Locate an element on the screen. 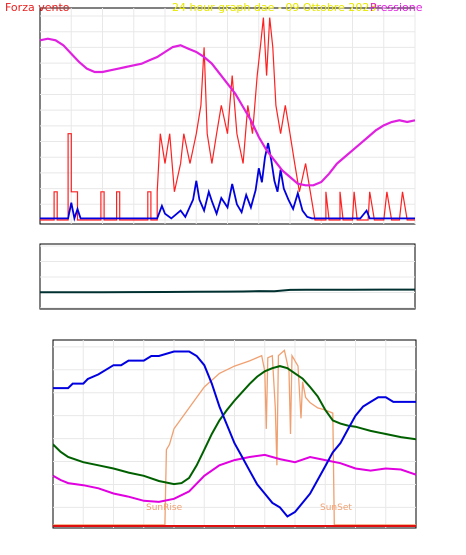 This screenshot has height=555, width=466. sunrise-label: SunRise is located at coordinates (164, 508).